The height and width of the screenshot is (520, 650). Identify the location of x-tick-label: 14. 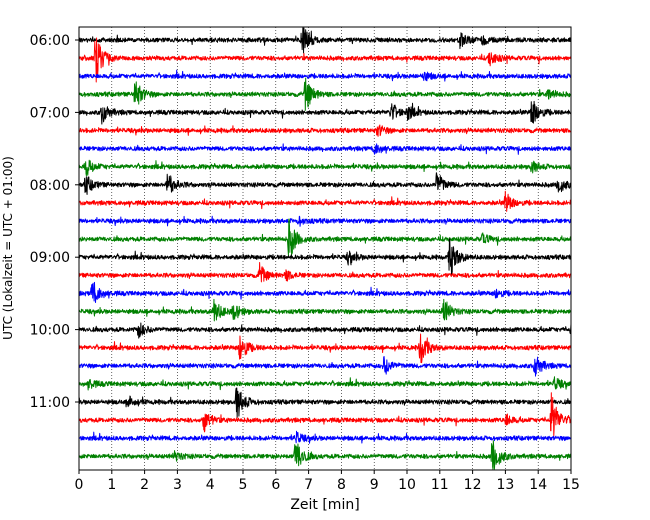
(538, 485).